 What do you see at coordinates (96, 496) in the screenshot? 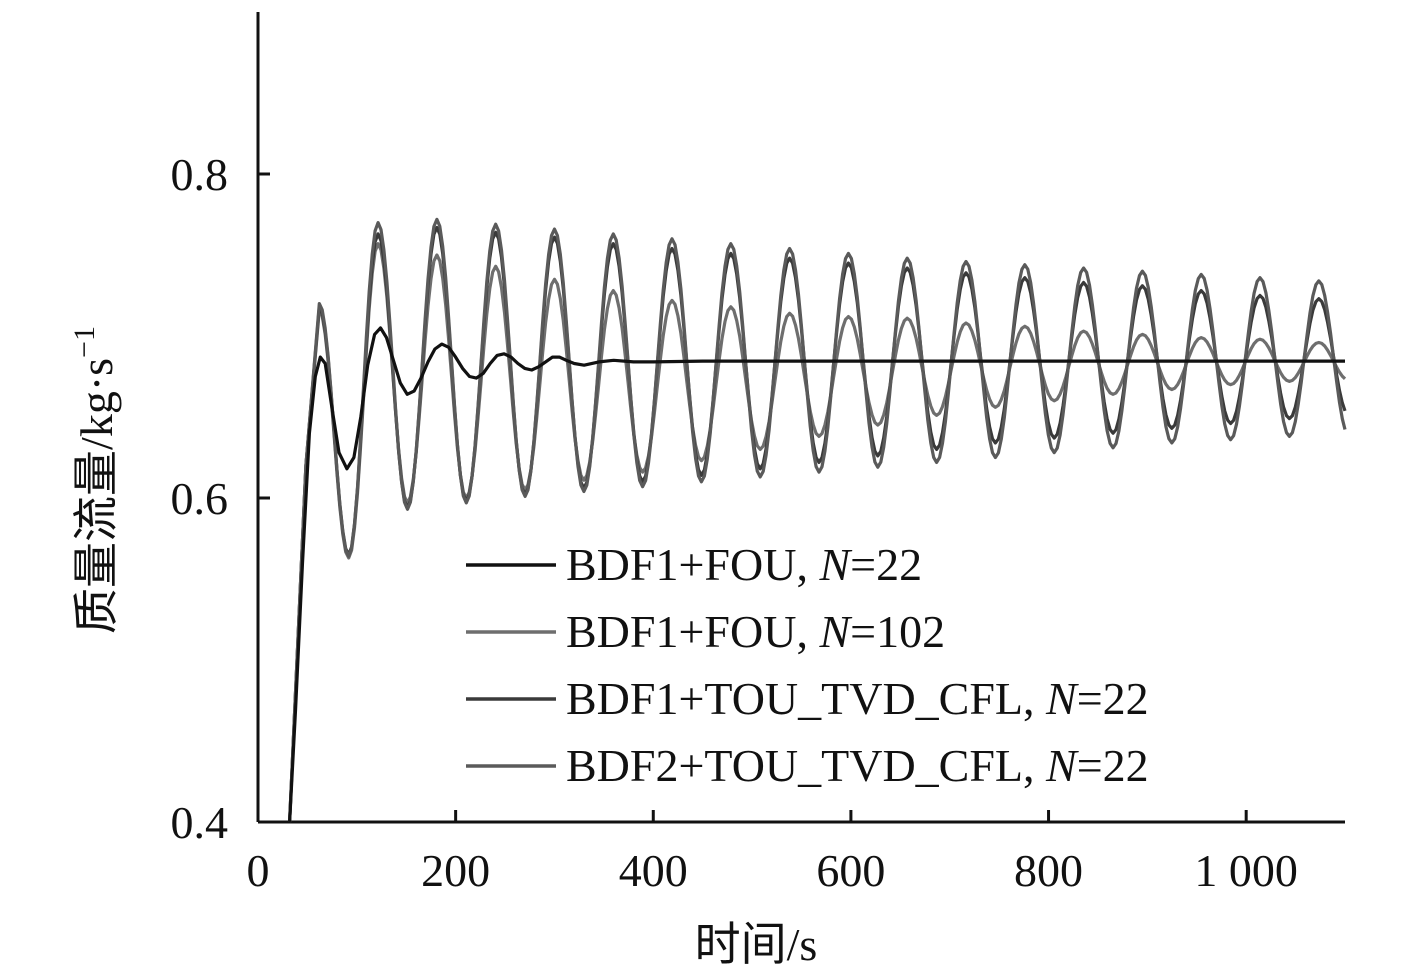
I see `y-axis-title-main: 质量流量/kg·s` at bounding box center [96, 496].